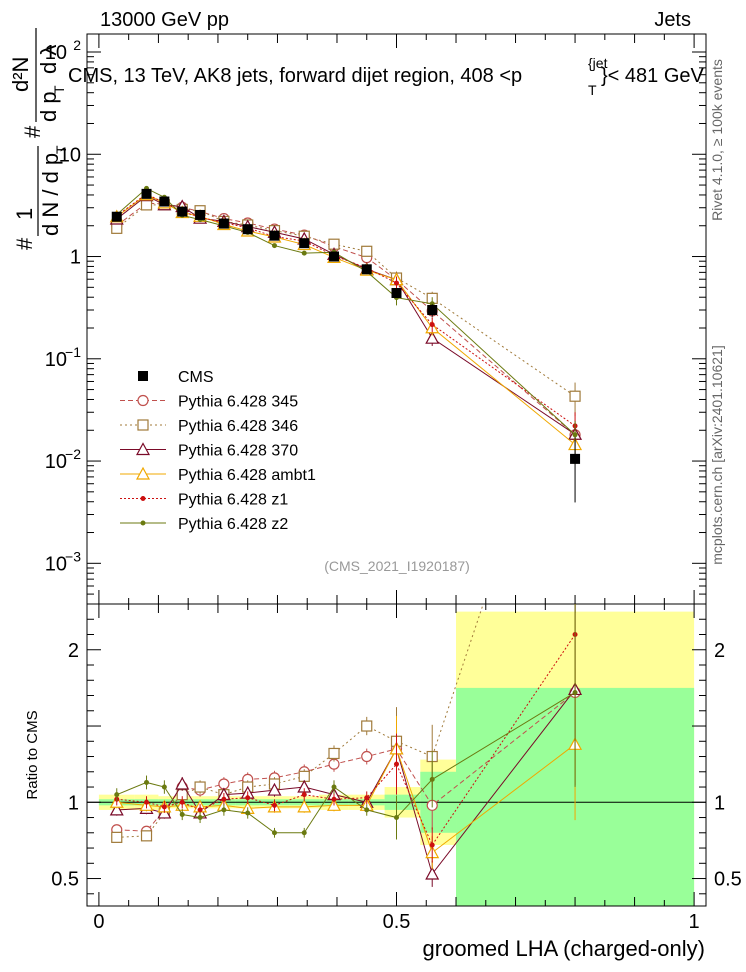  Describe the element at coordinates (346, 300) in the screenshot. I see `series-line` at that location.